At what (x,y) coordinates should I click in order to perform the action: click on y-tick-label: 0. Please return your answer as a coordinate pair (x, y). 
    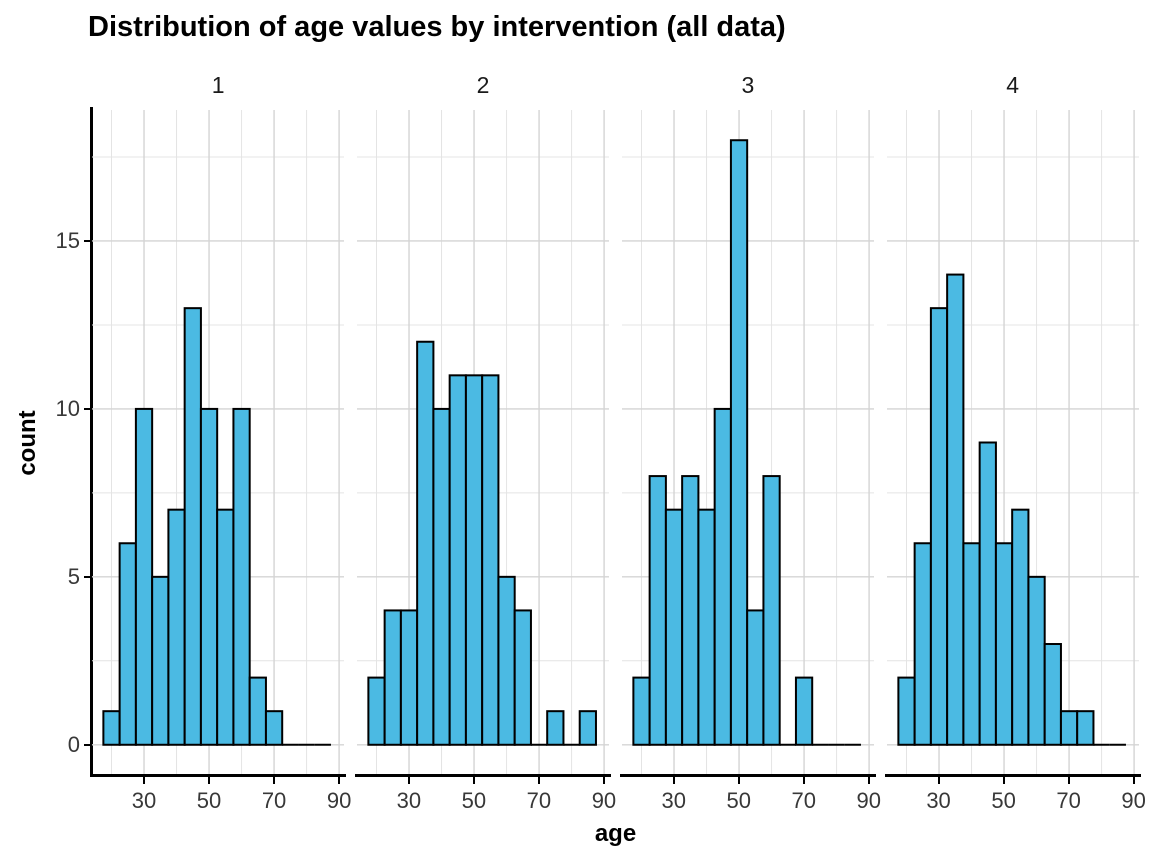
    Looking at the image, I should click on (73, 744).